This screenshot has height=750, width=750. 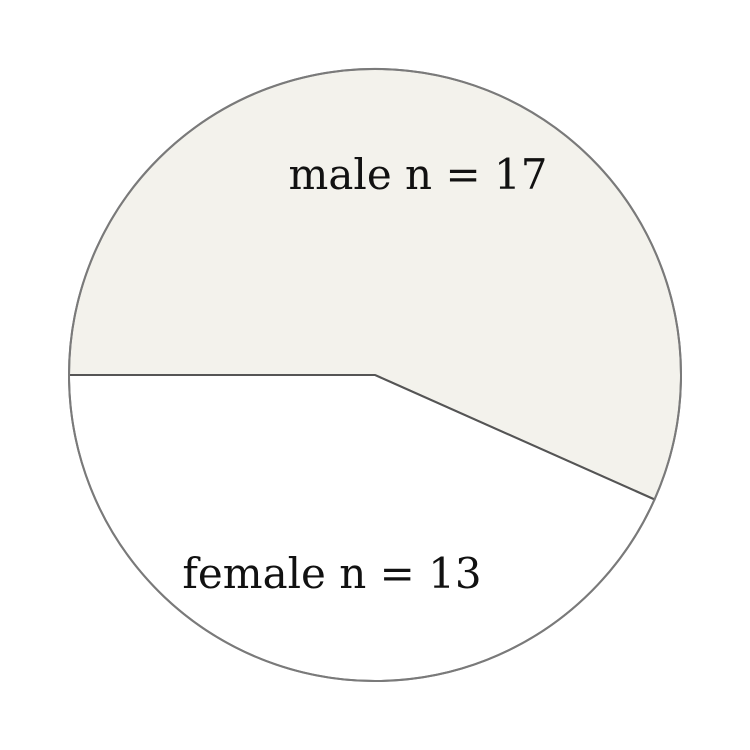 What do you see at coordinates (418, 174) in the screenshot?
I see `slice-label-male: male n = 17` at bounding box center [418, 174].